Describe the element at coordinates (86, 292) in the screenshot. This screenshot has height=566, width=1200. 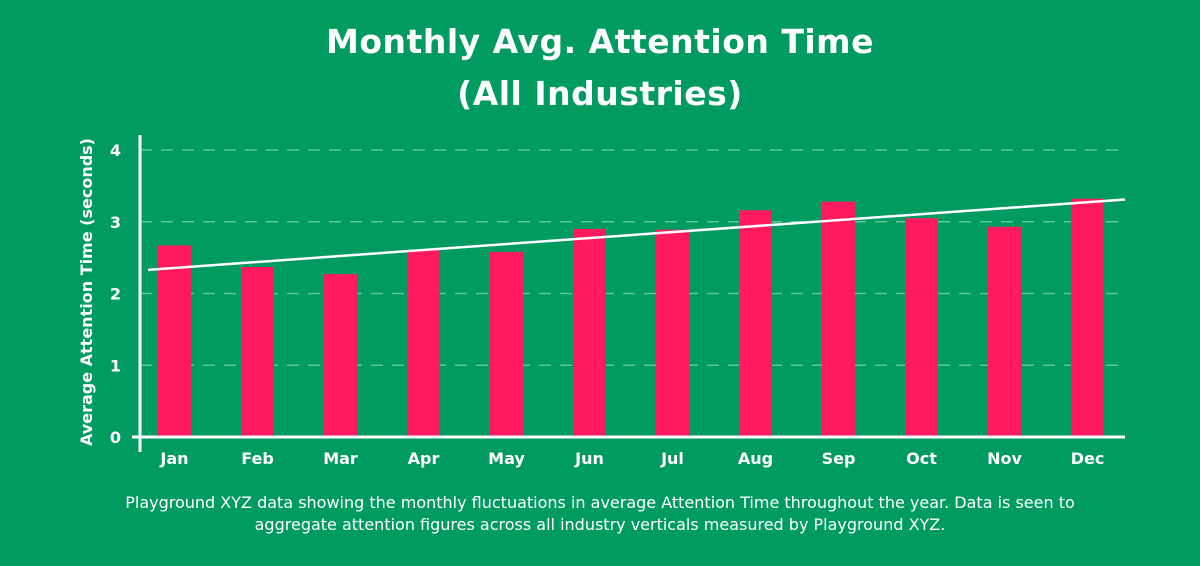
I see `y-axis-title: Average Attention Time (seconds)` at that location.